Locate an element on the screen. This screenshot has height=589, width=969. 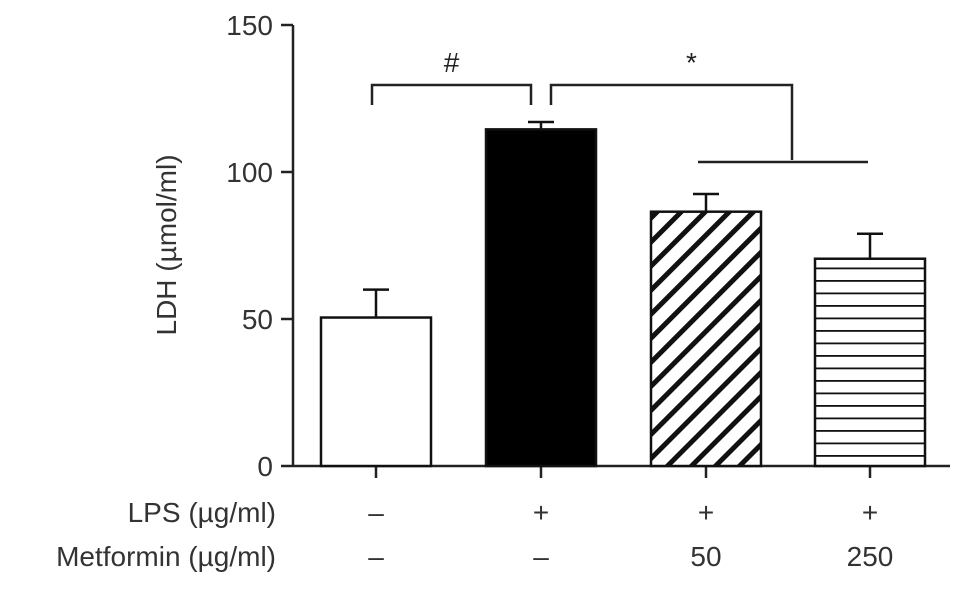
condition-row-label-lps: LPS (µg/ml) is located at coordinates (202, 512).